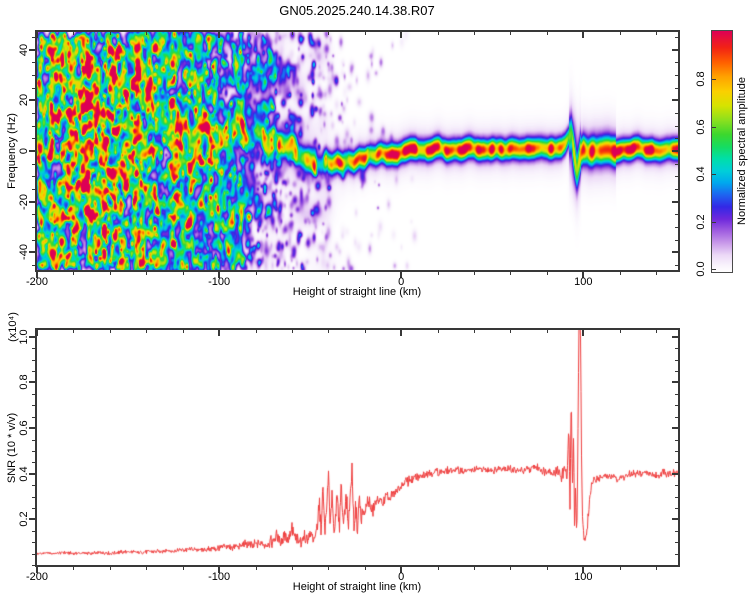 The width and height of the screenshot is (750, 600). Describe the element at coordinates (701, 269) in the screenshot. I see `colorbar-tick-label: 0.0` at that location.